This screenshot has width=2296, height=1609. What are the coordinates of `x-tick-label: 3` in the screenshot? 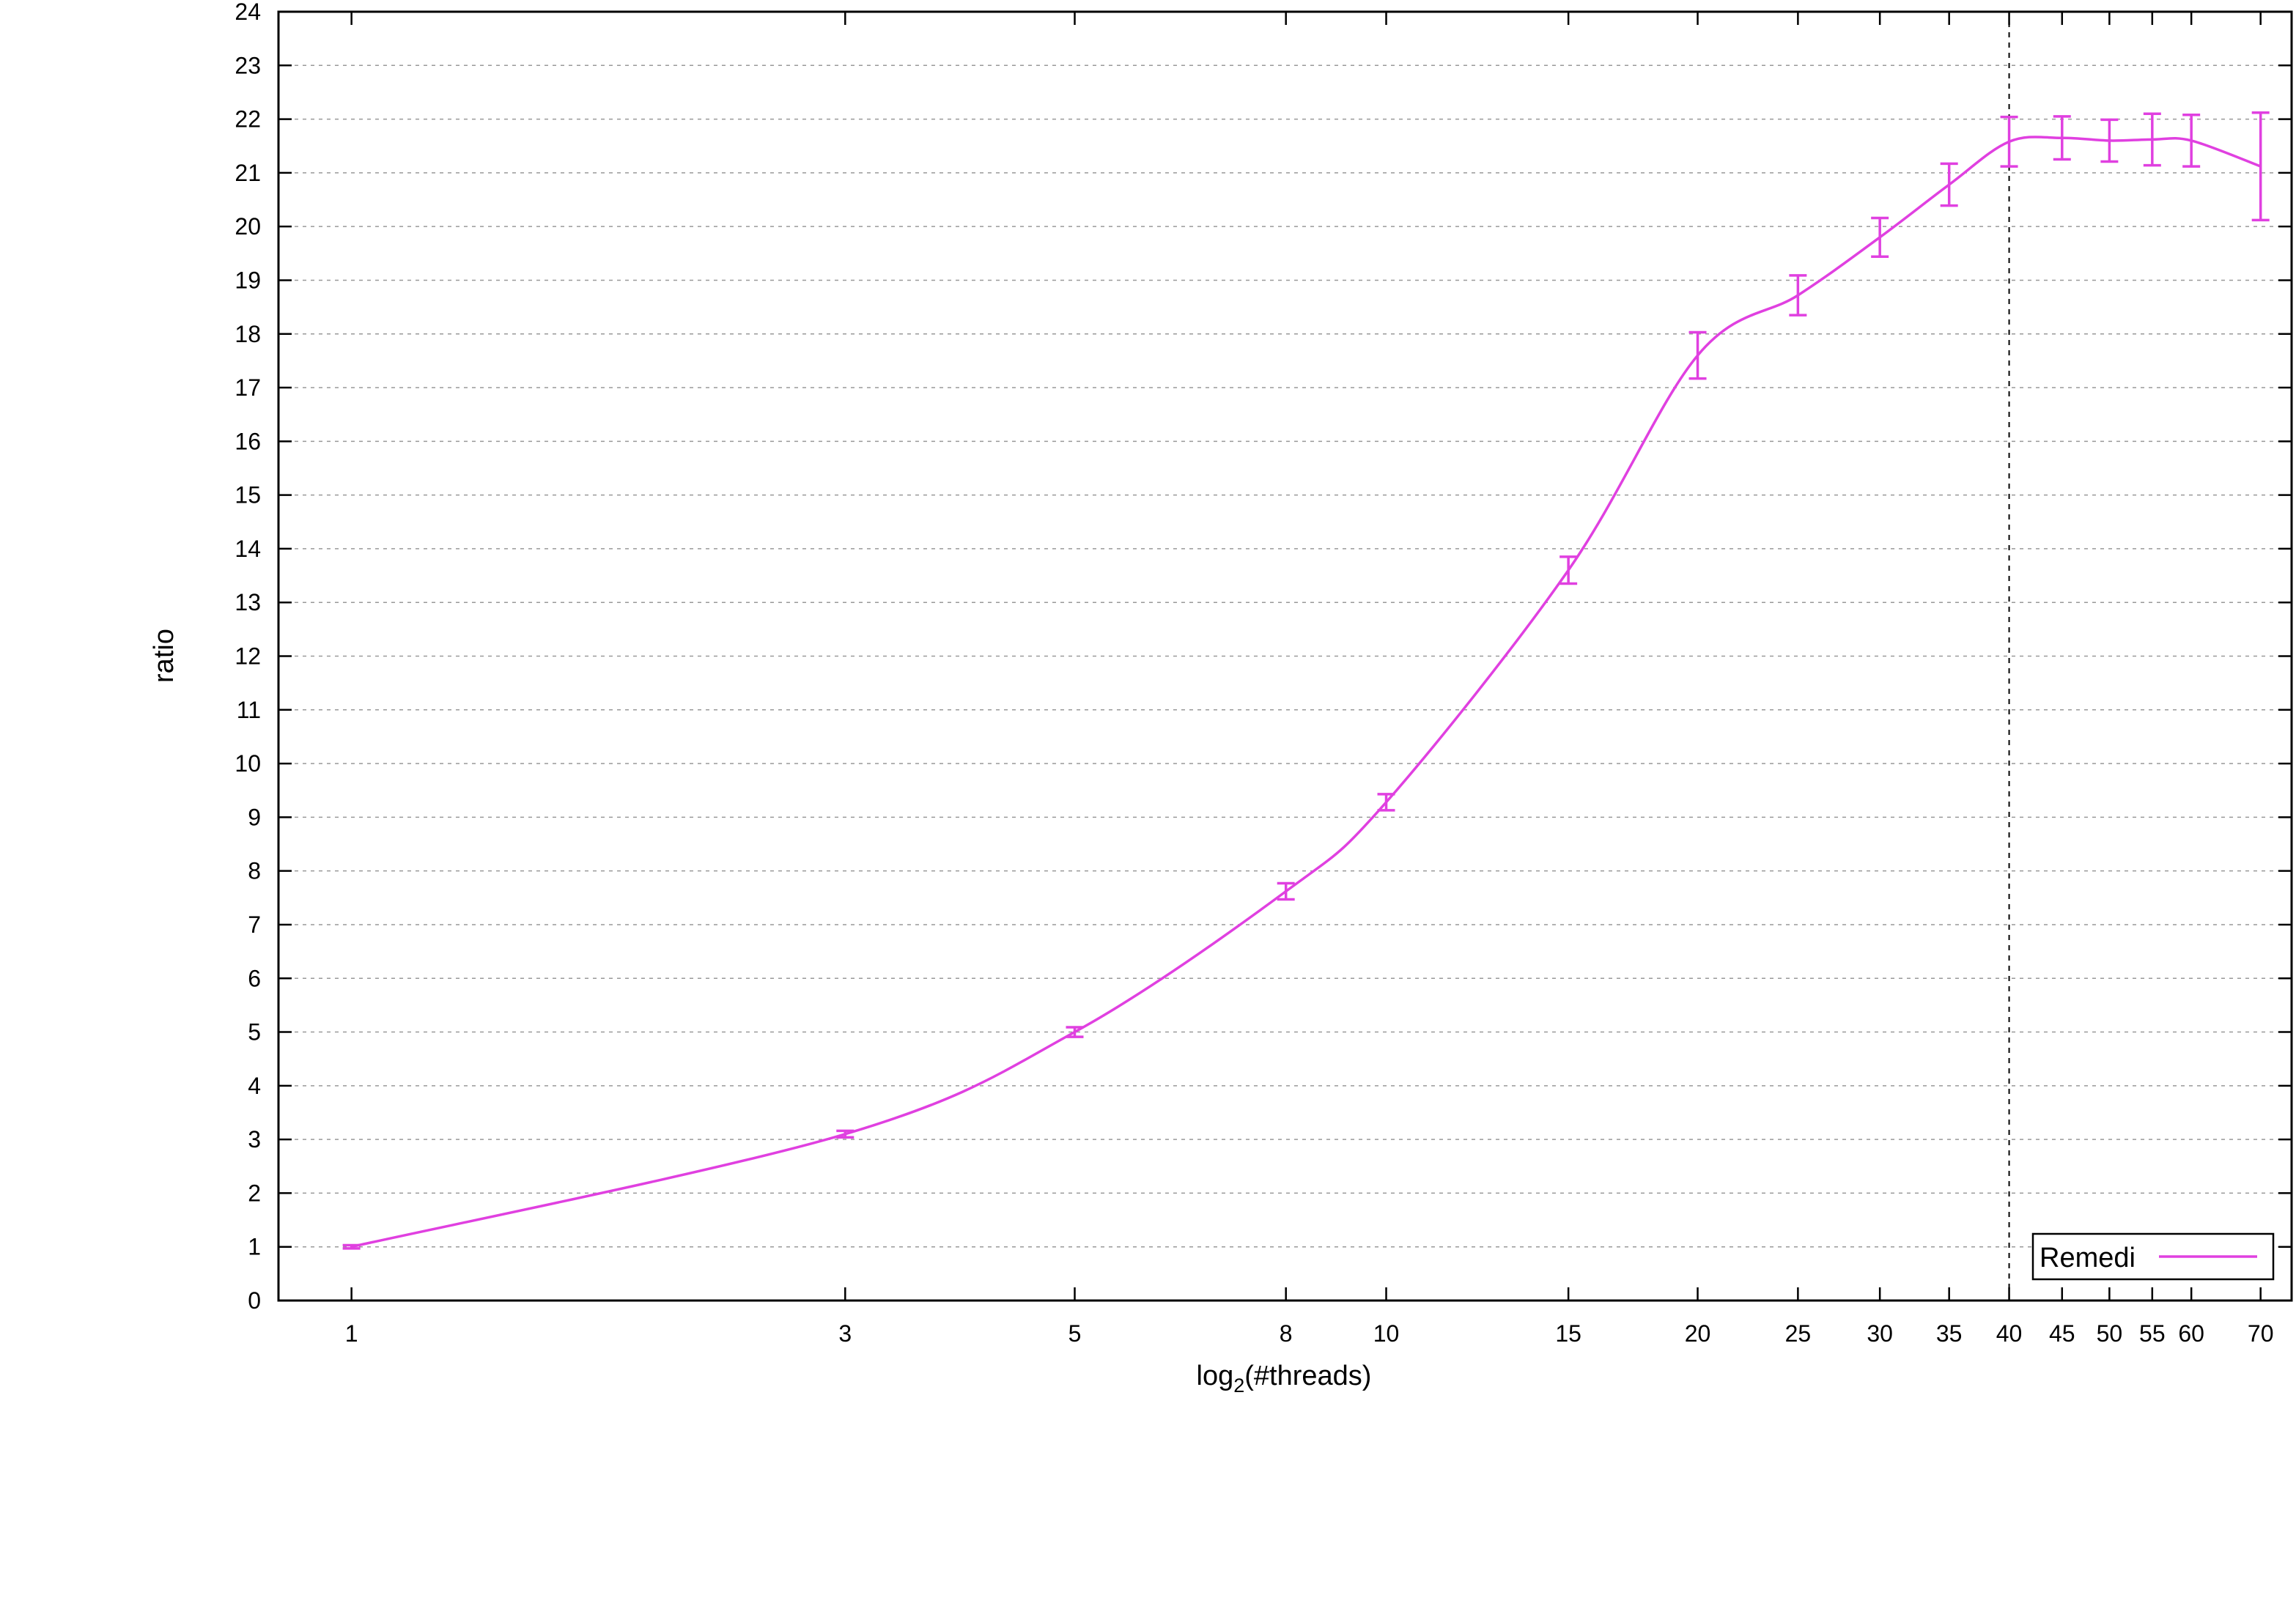 It's located at (845, 1334).